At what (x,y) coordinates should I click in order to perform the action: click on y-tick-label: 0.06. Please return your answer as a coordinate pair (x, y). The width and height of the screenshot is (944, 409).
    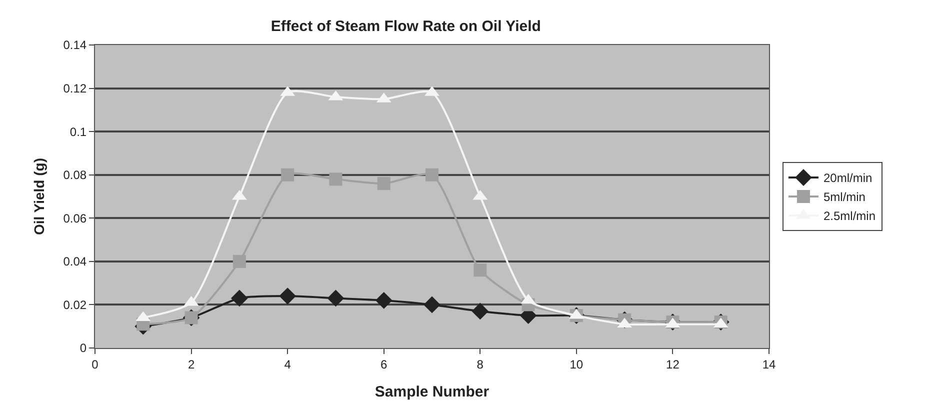
    Looking at the image, I should click on (75, 218).